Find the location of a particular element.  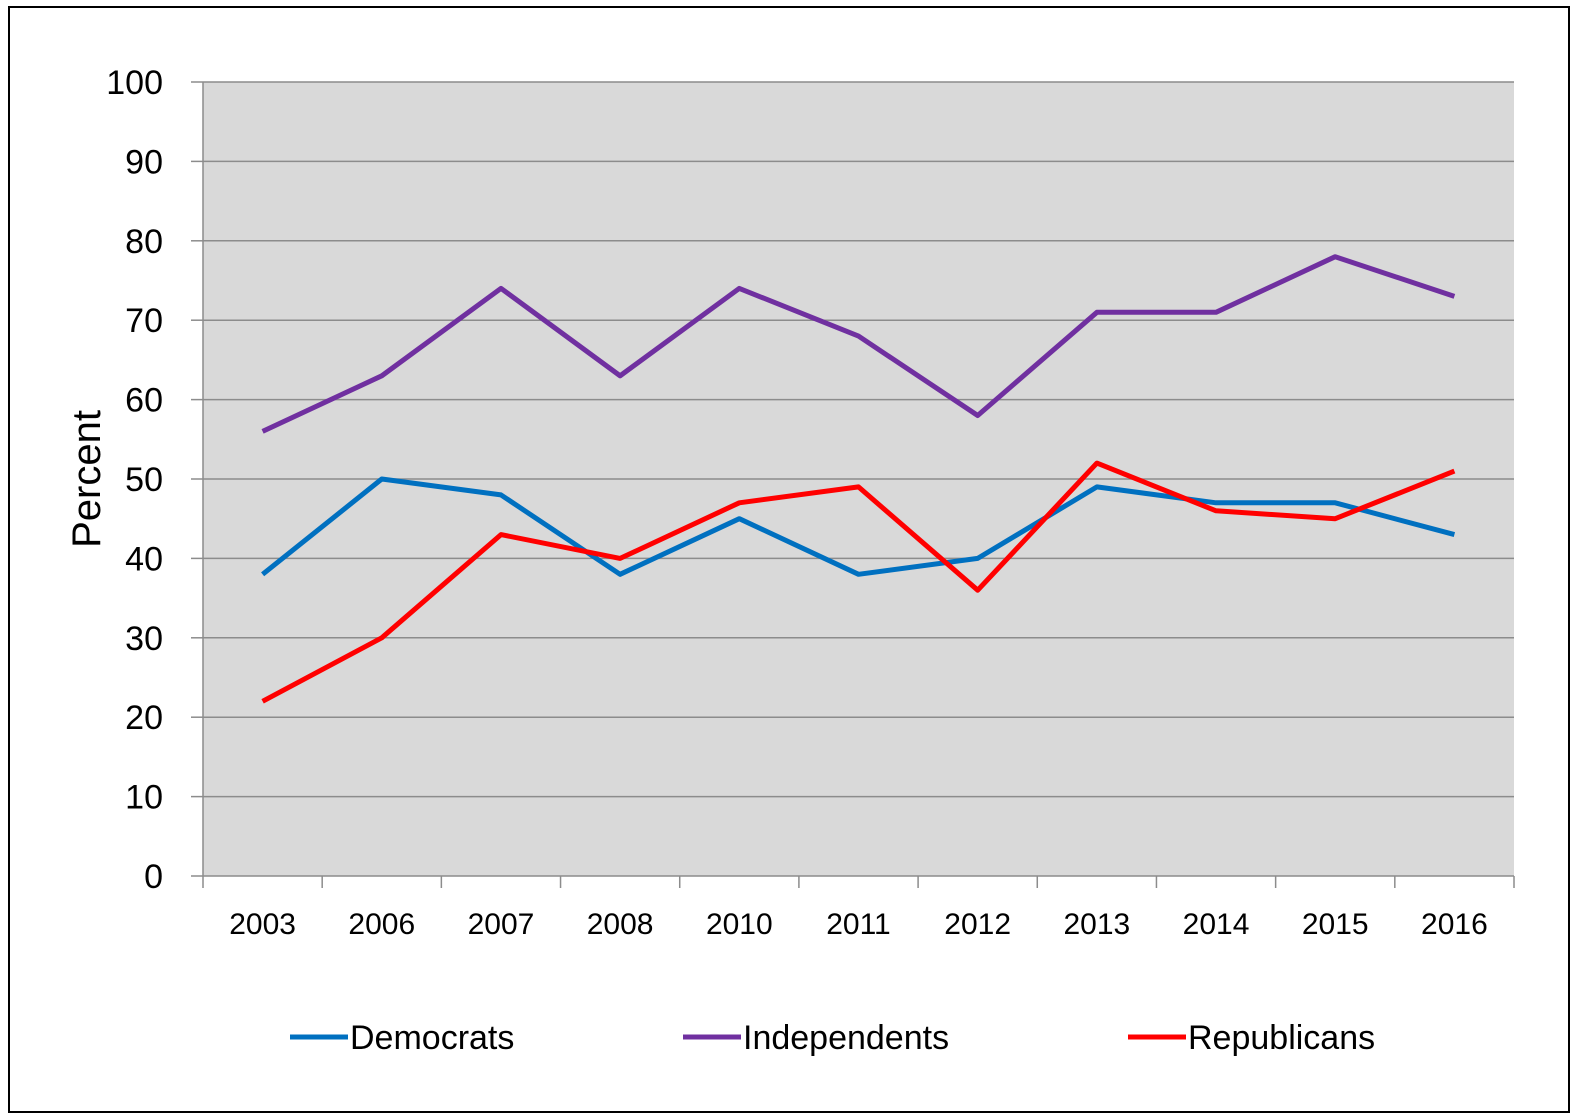

series-line-independents is located at coordinates (858, 344).